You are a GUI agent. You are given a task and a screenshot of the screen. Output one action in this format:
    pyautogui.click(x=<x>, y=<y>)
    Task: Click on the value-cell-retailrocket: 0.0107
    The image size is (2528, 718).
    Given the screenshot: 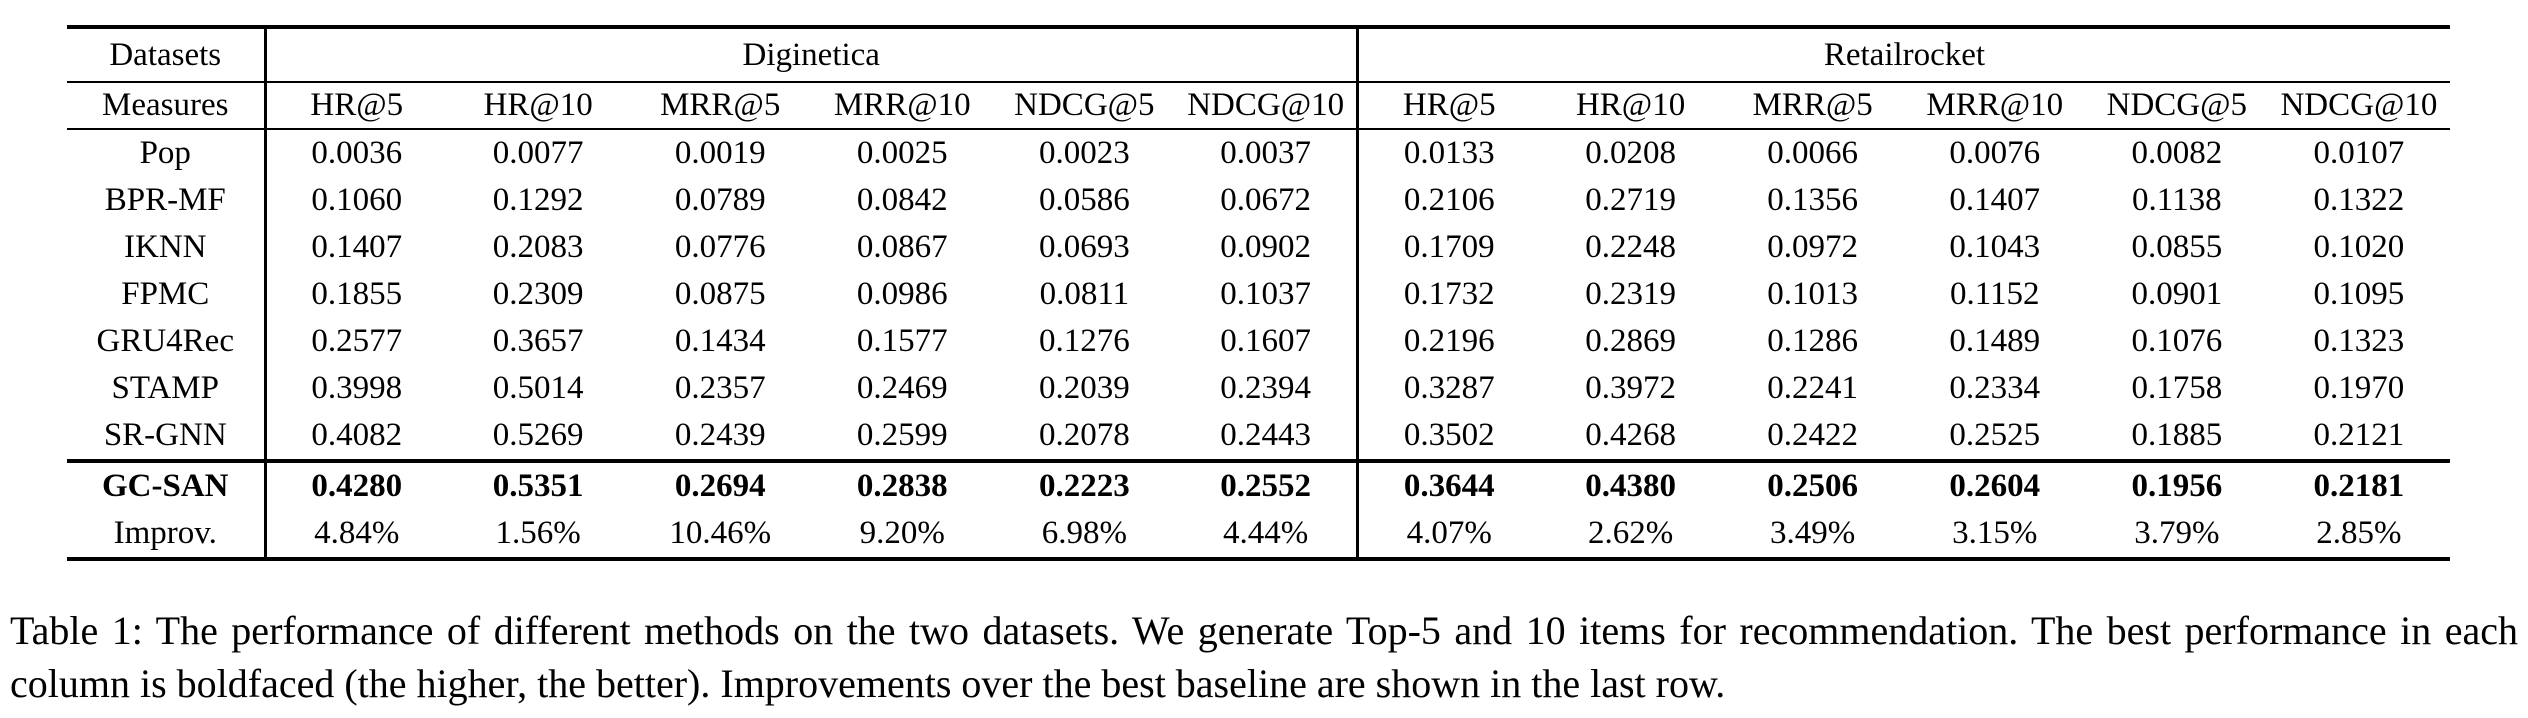 What is the action you would take?
    pyautogui.click(x=2359, y=153)
    